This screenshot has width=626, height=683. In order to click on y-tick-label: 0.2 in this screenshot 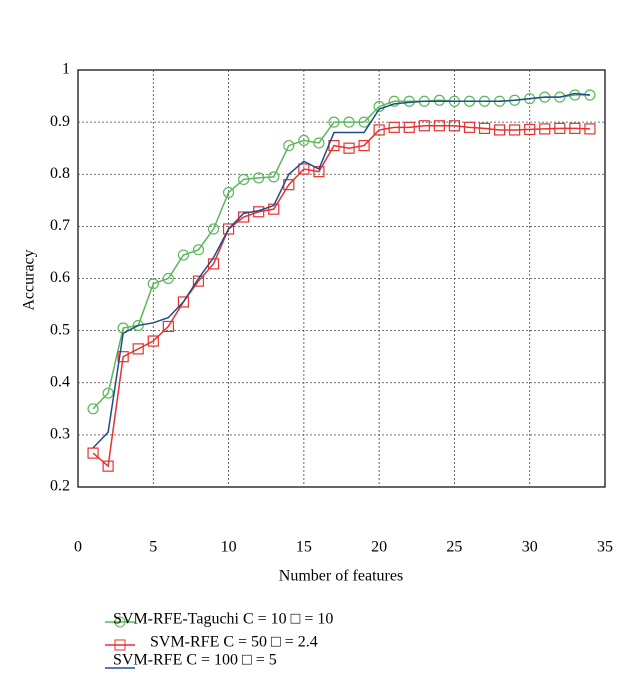, I will do `click(60, 486)`.